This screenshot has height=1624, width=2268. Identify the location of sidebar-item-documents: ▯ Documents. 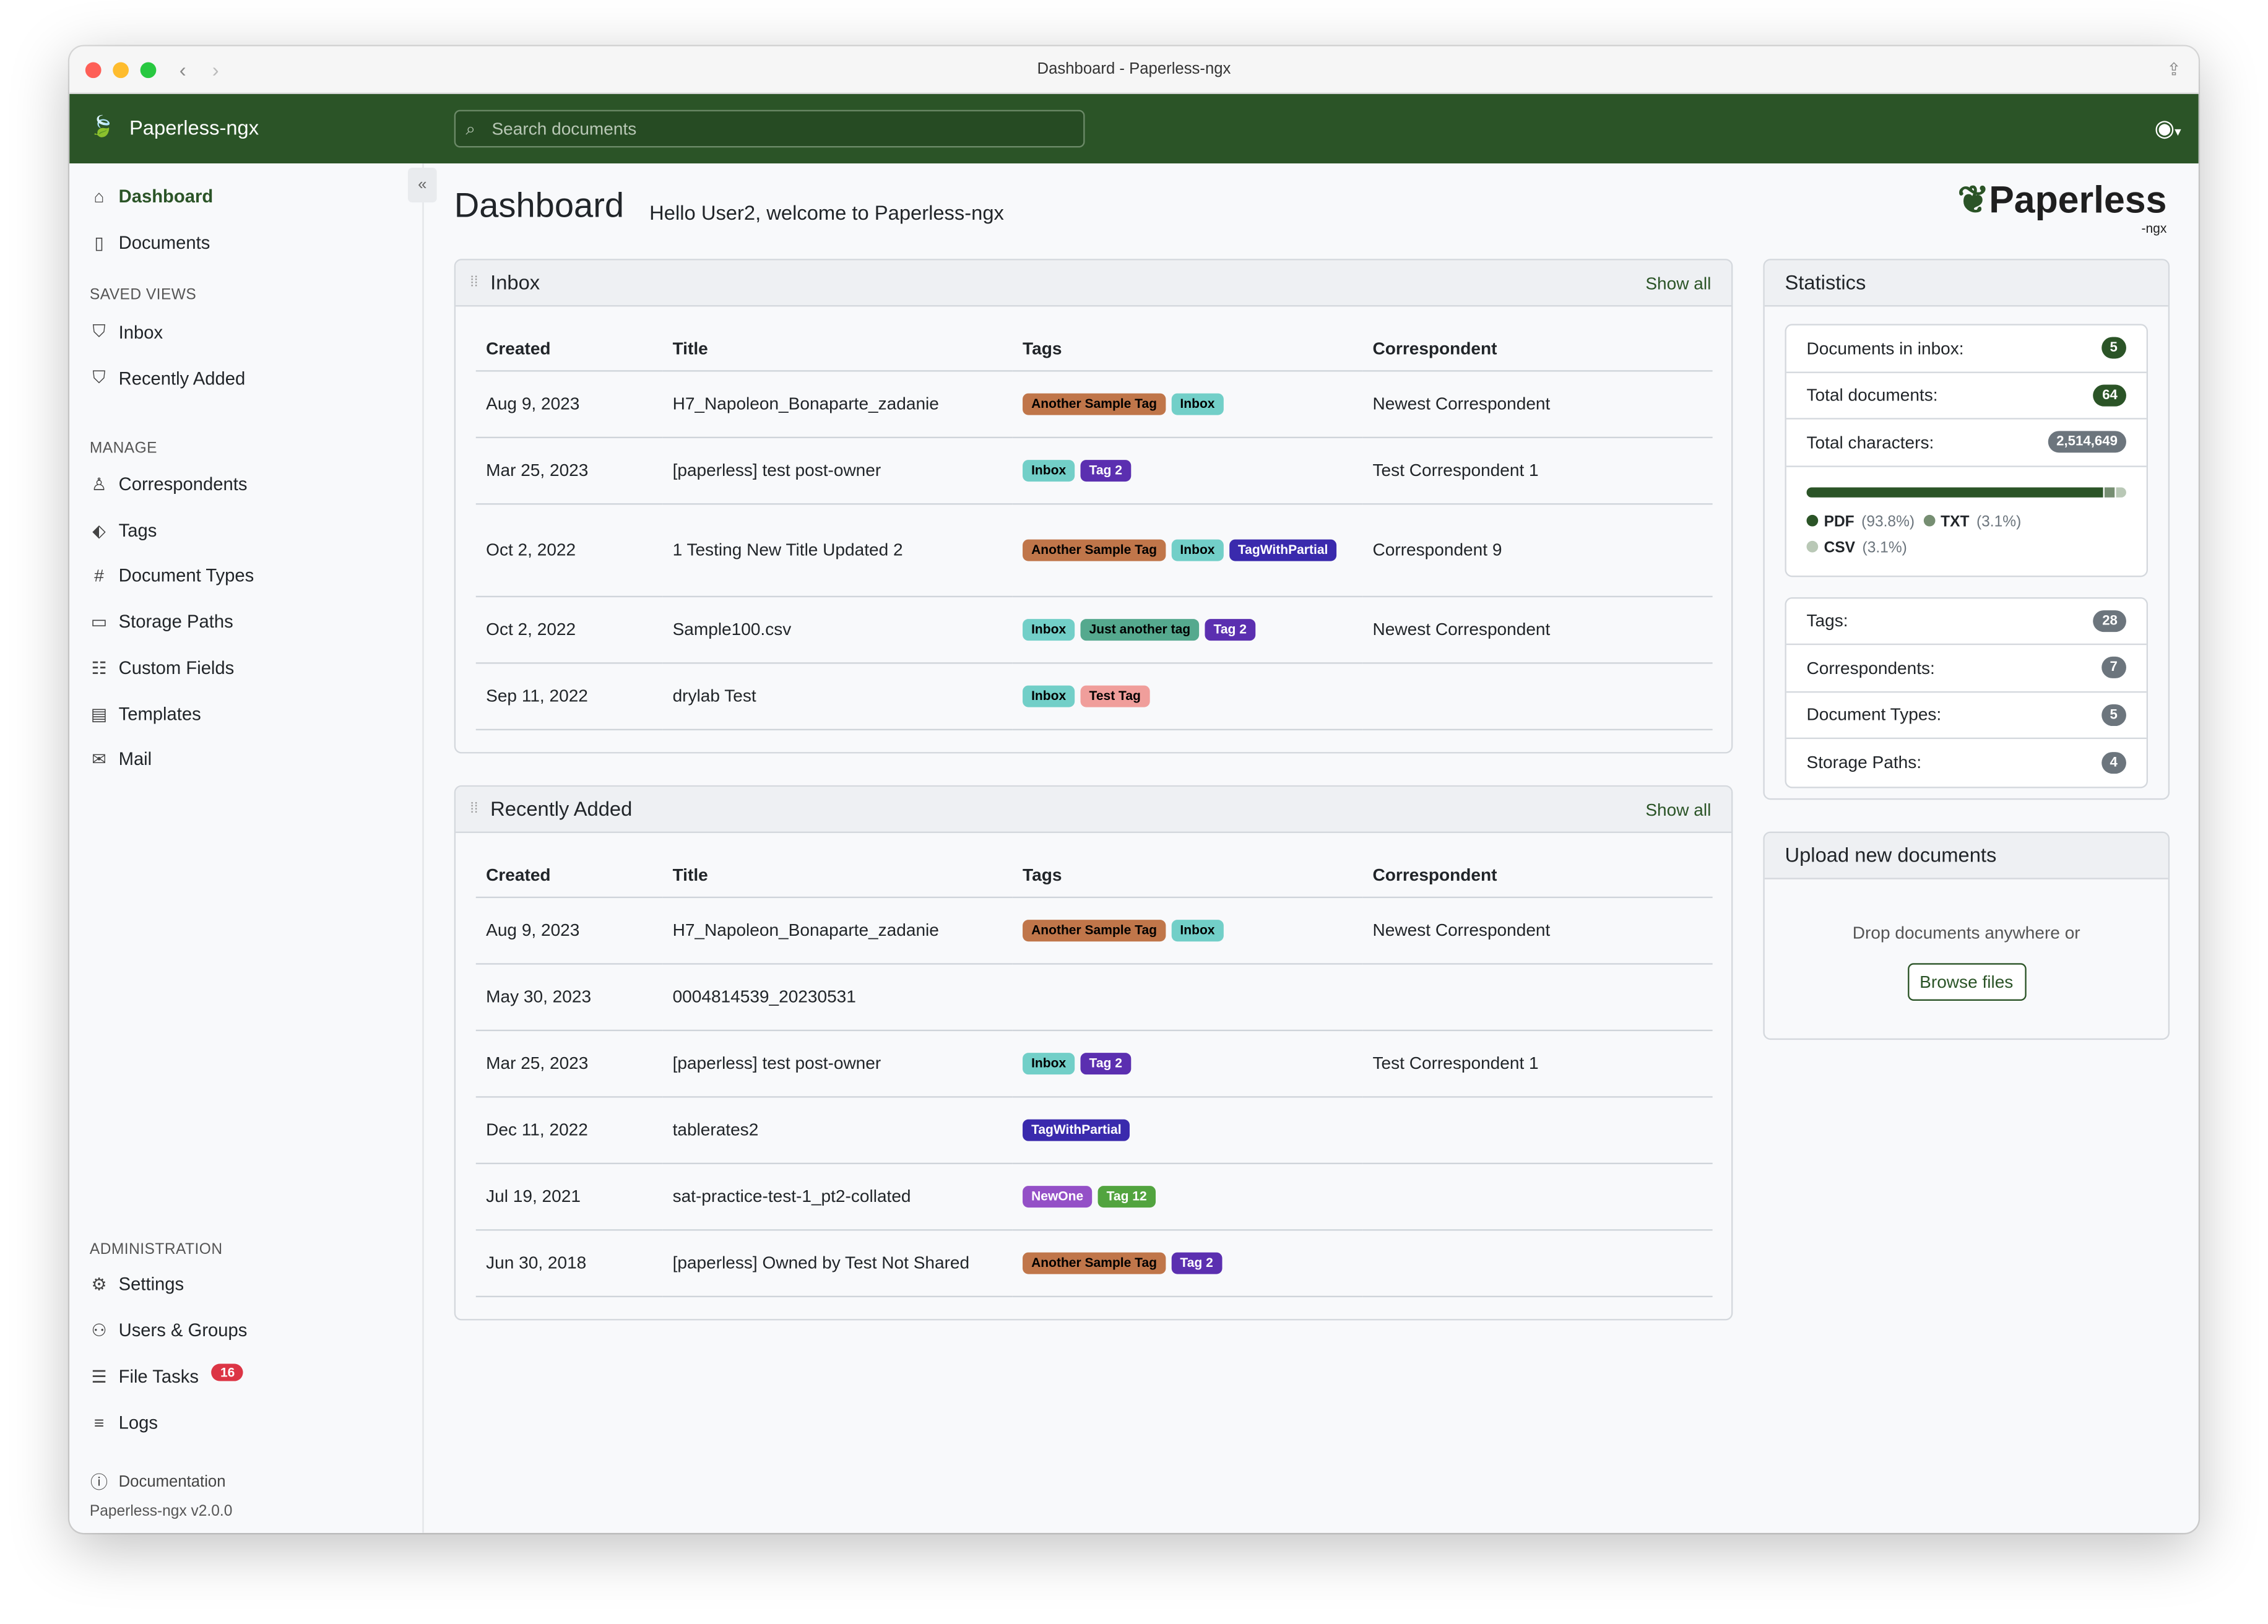
(150, 243).